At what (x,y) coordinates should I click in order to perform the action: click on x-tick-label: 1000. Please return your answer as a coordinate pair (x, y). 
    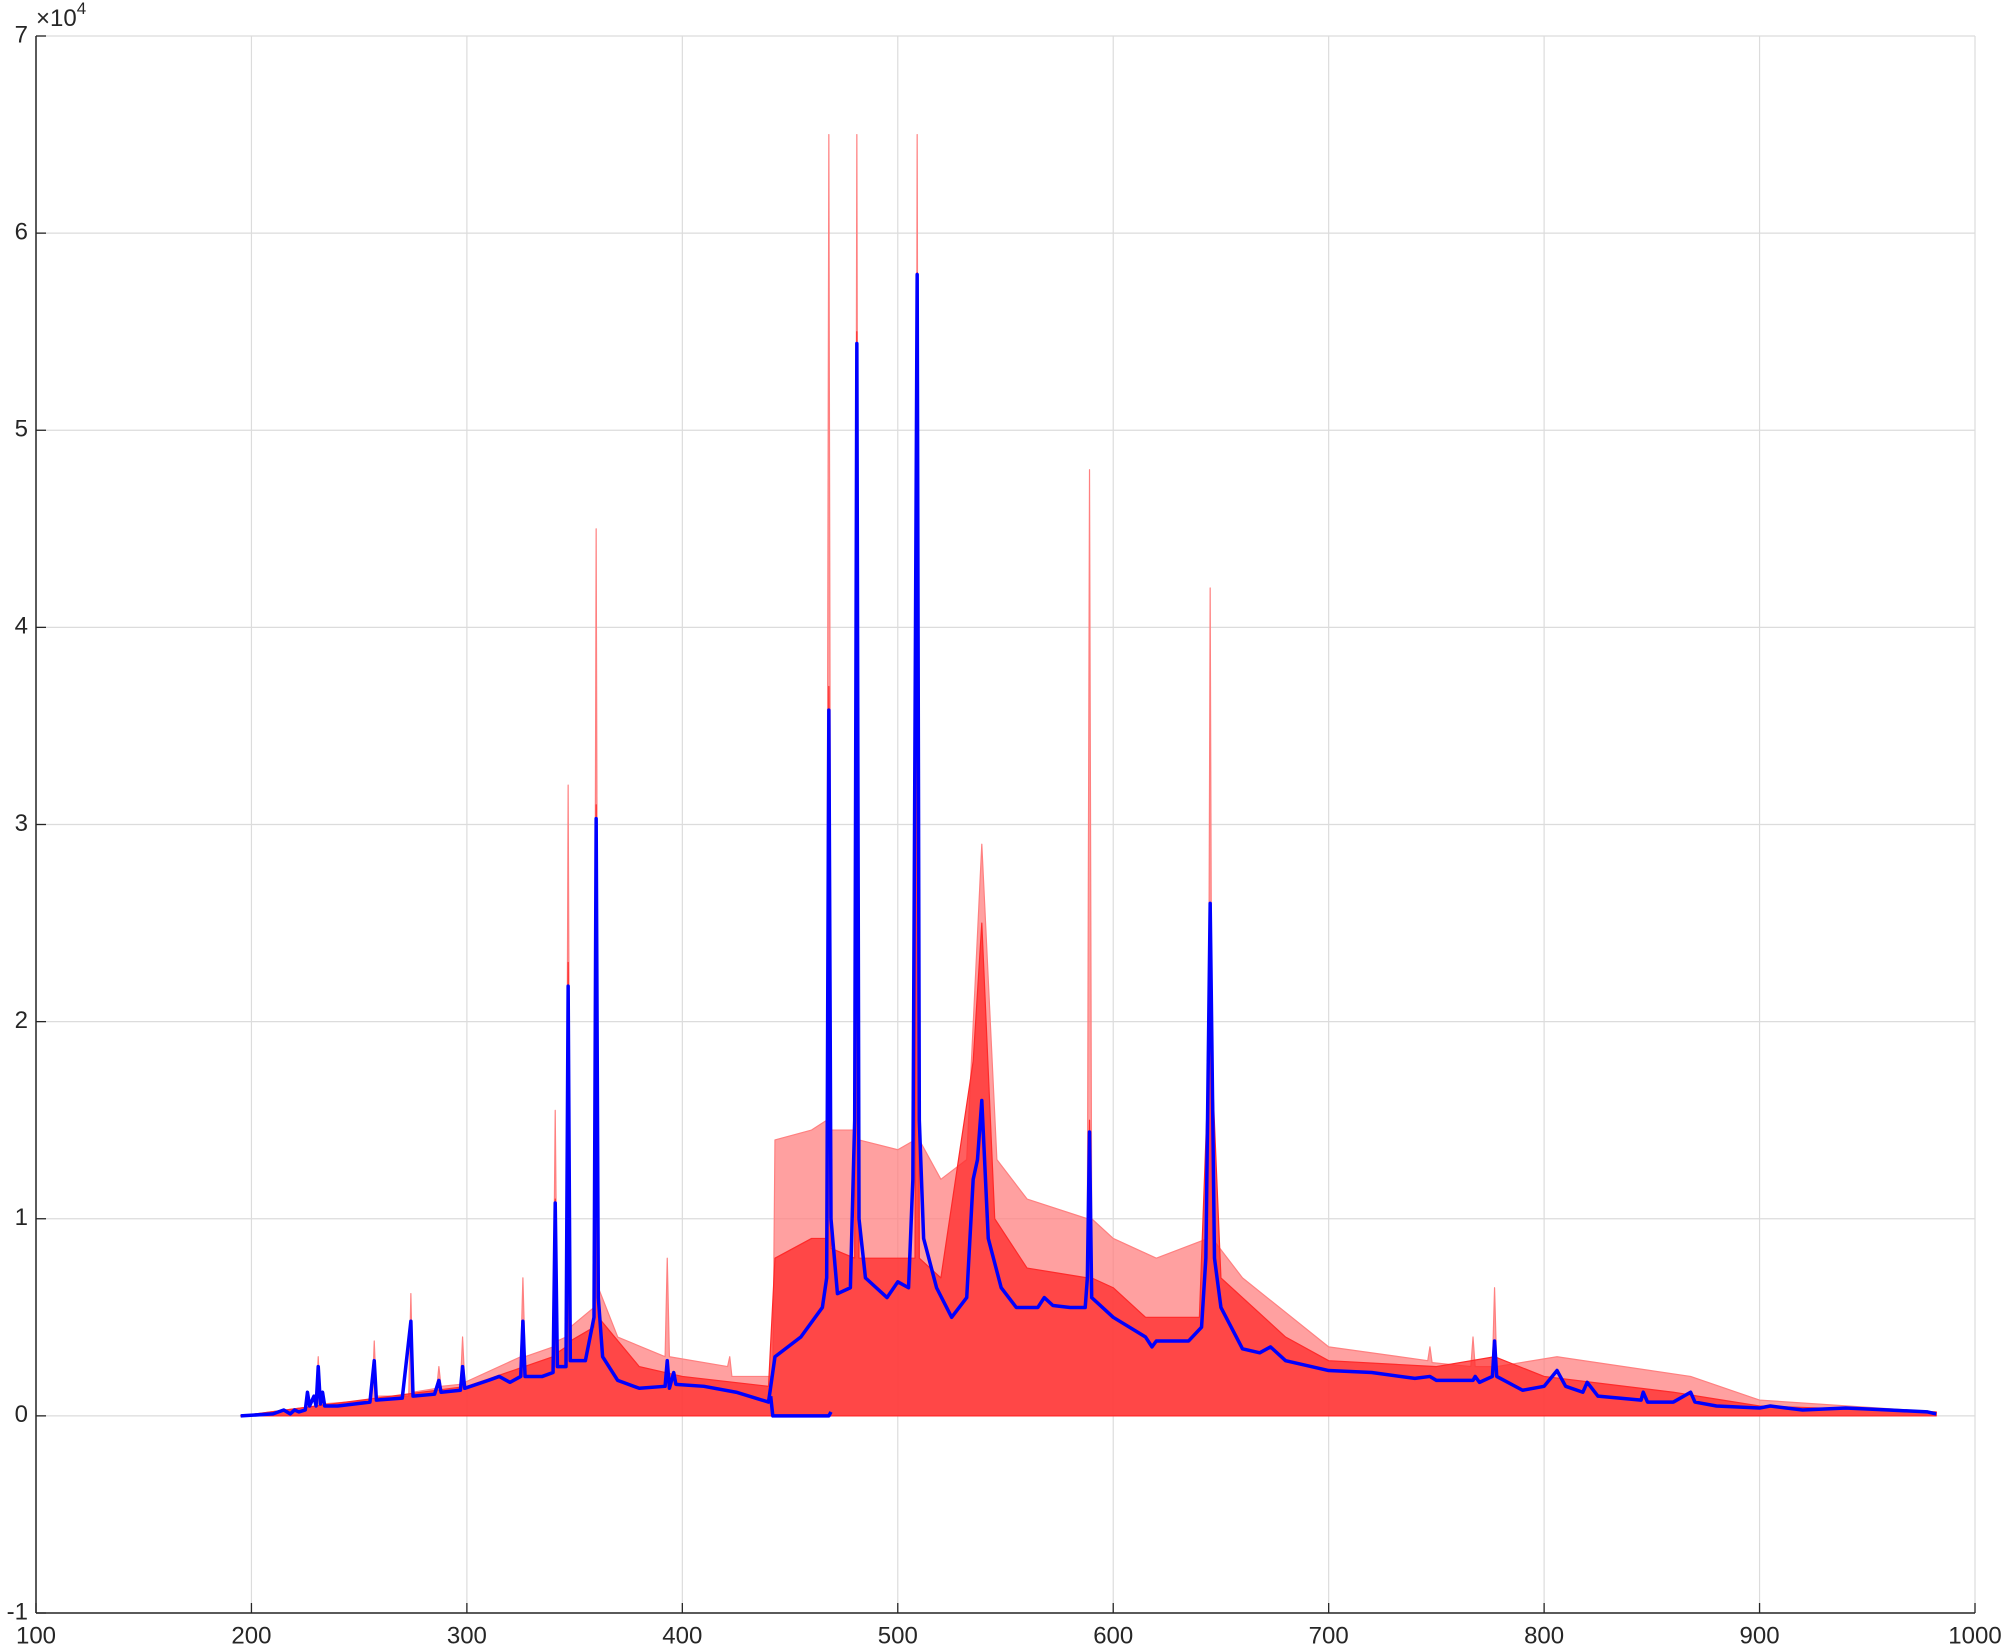
    Looking at the image, I should click on (1974, 1635).